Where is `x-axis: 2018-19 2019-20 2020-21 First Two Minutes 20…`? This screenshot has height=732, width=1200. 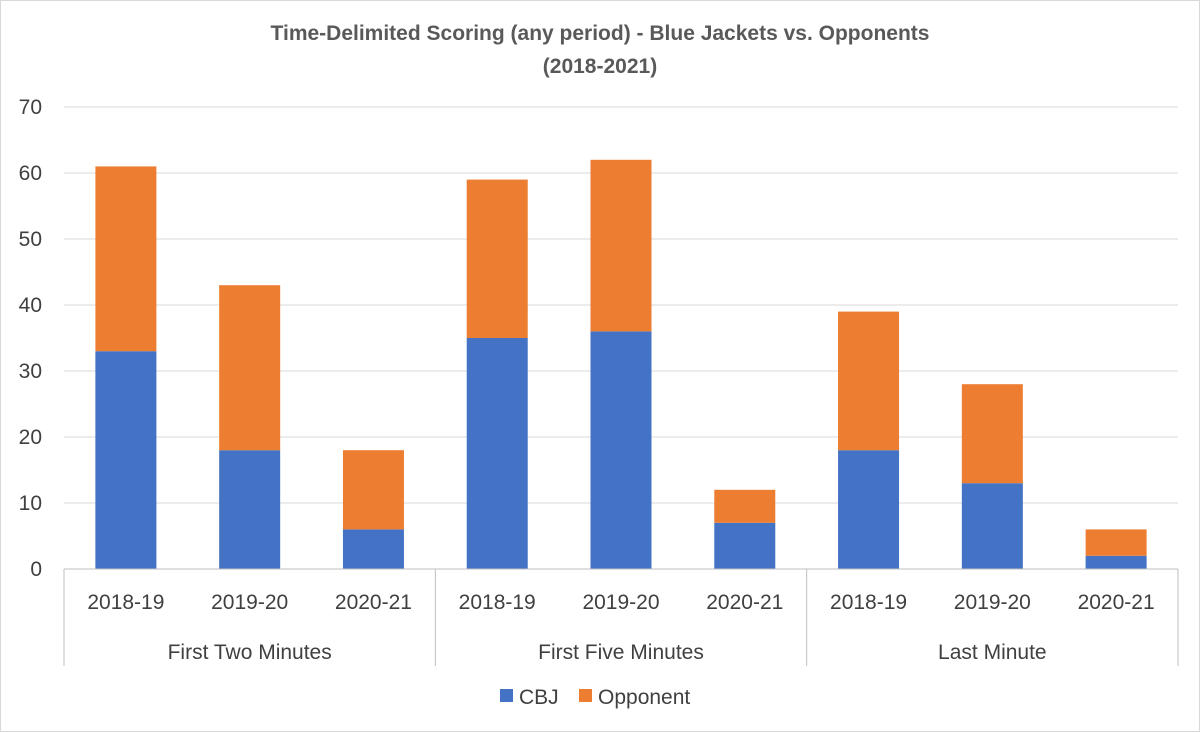
x-axis: 2018-19 2019-20 2020-21 First Two Minutes 20… is located at coordinates (621, 617).